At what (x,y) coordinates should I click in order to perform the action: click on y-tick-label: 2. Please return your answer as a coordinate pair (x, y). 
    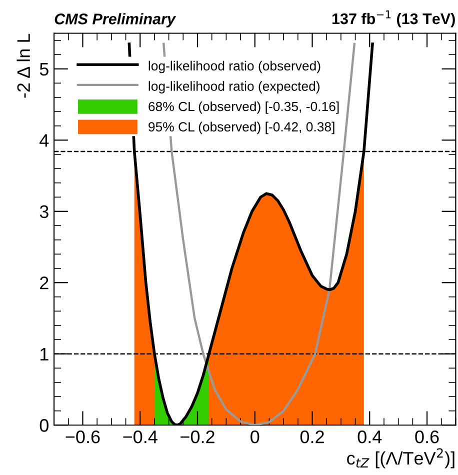
    Looking at the image, I should click on (44, 283).